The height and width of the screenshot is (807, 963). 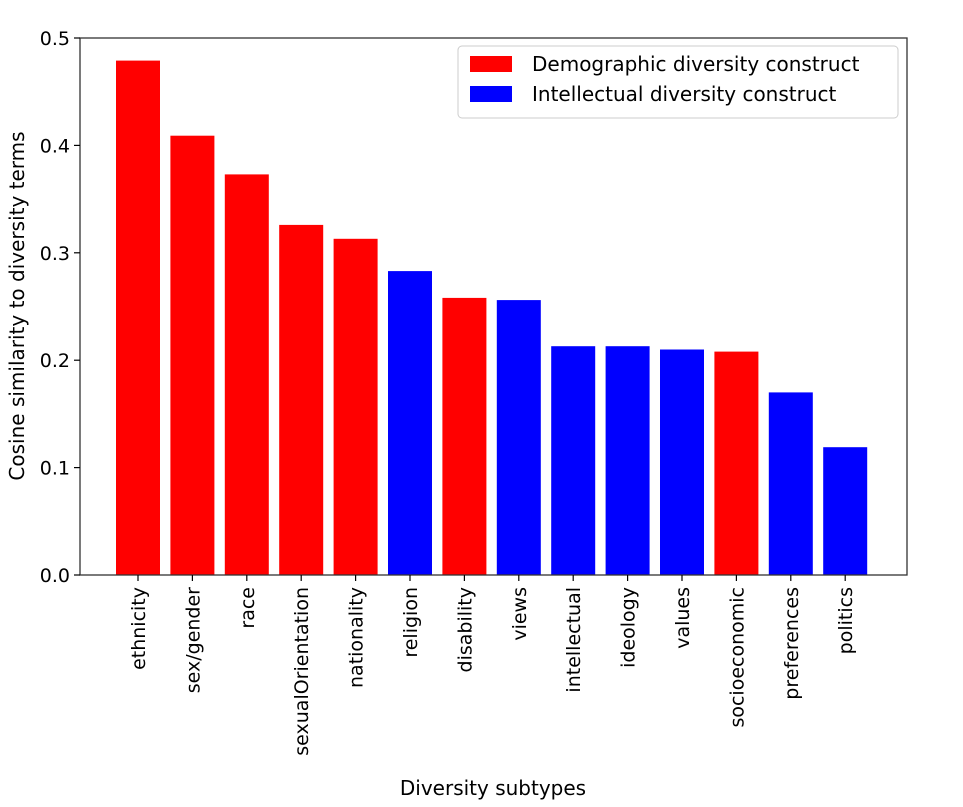 What do you see at coordinates (573, 460) in the screenshot?
I see `bar-intellectual` at bounding box center [573, 460].